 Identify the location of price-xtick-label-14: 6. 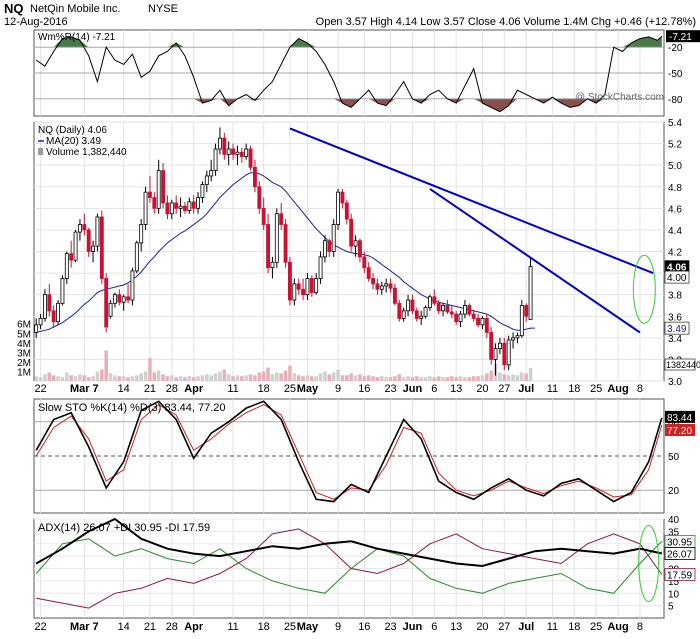
(434, 389).